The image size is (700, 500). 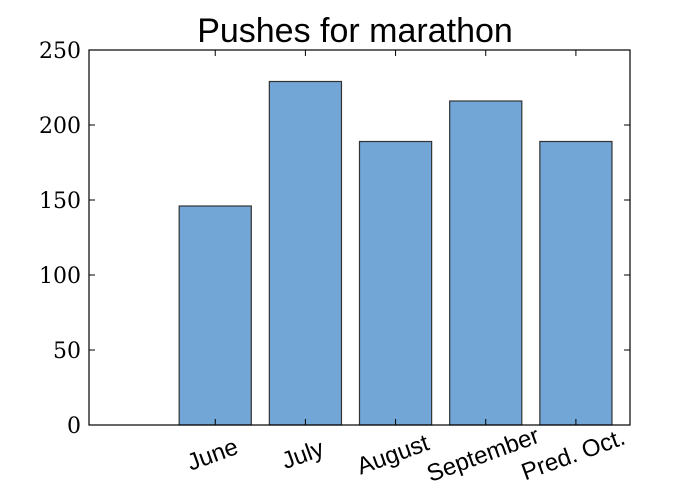 I want to click on bar-august, so click(x=395, y=283).